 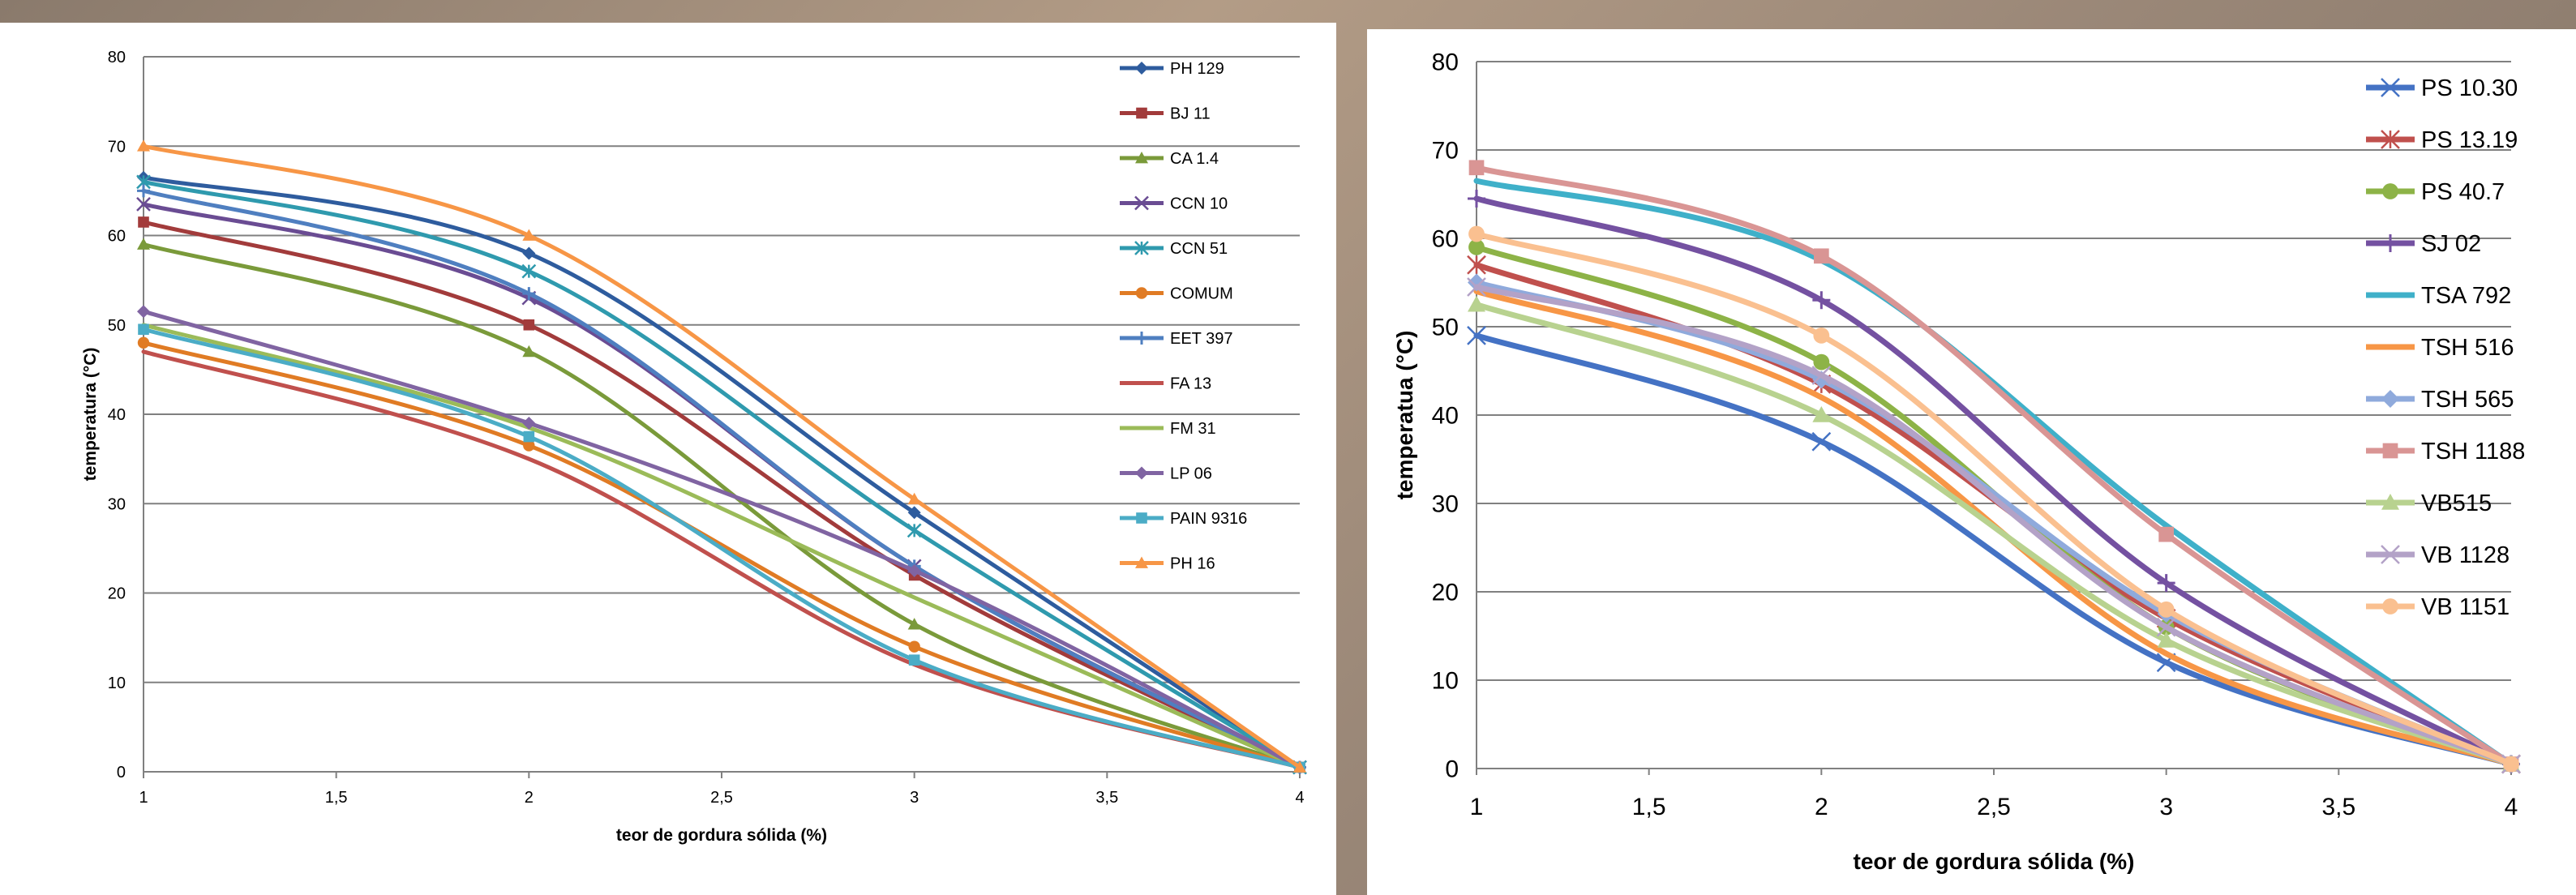 What do you see at coordinates (1165, 384) in the screenshot?
I see `legend-item-fa-13: FA 13` at bounding box center [1165, 384].